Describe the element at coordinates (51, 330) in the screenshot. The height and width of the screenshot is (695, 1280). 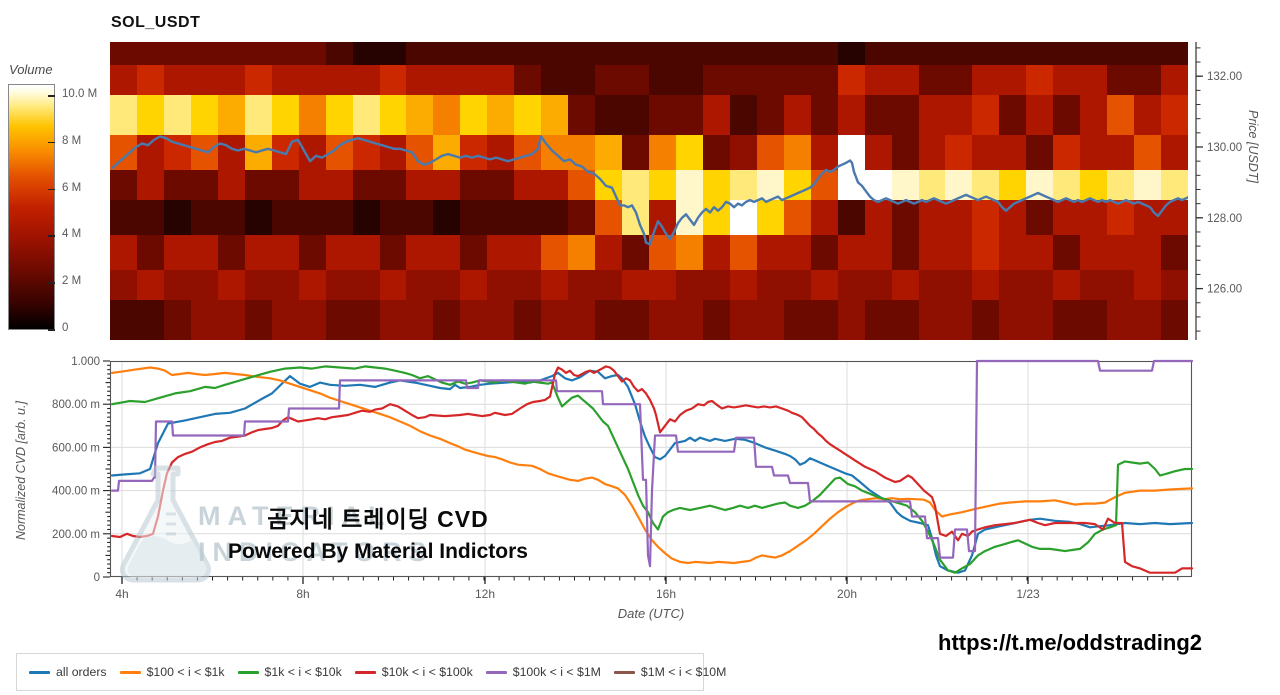
I see `colorbar-tick` at that location.